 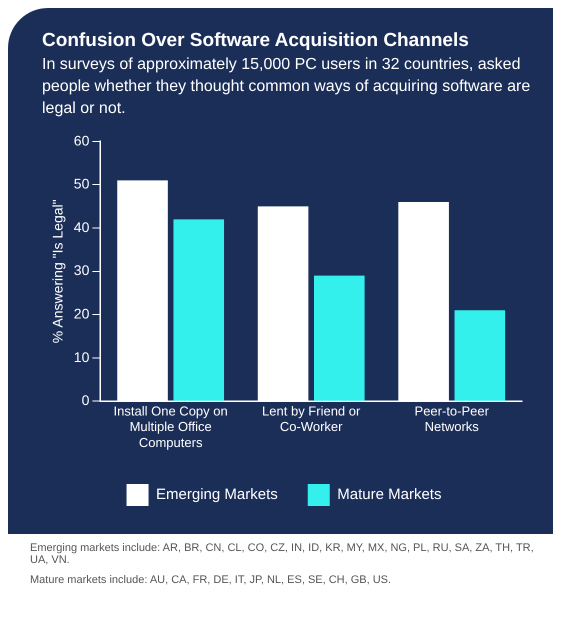 What do you see at coordinates (86, 400) in the screenshot?
I see `y-tick-label: 0` at bounding box center [86, 400].